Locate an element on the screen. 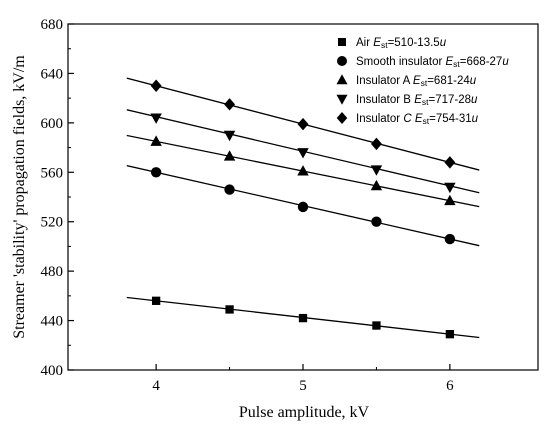 This screenshot has width=550, height=435. legend-label-4: Insulator C Est=754-31u is located at coordinates (417, 119).